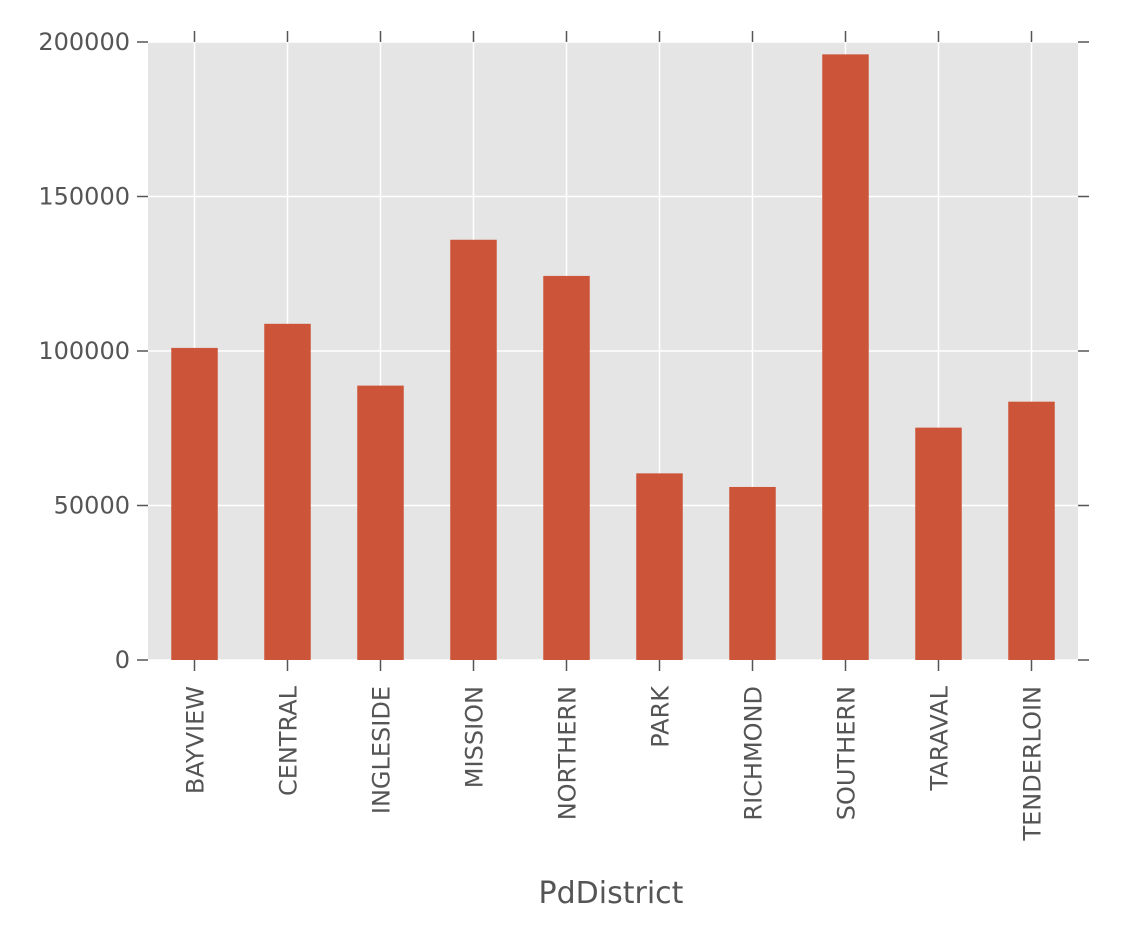  I want to click on x-tick-label: SOUTHERN, so click(847, 753).